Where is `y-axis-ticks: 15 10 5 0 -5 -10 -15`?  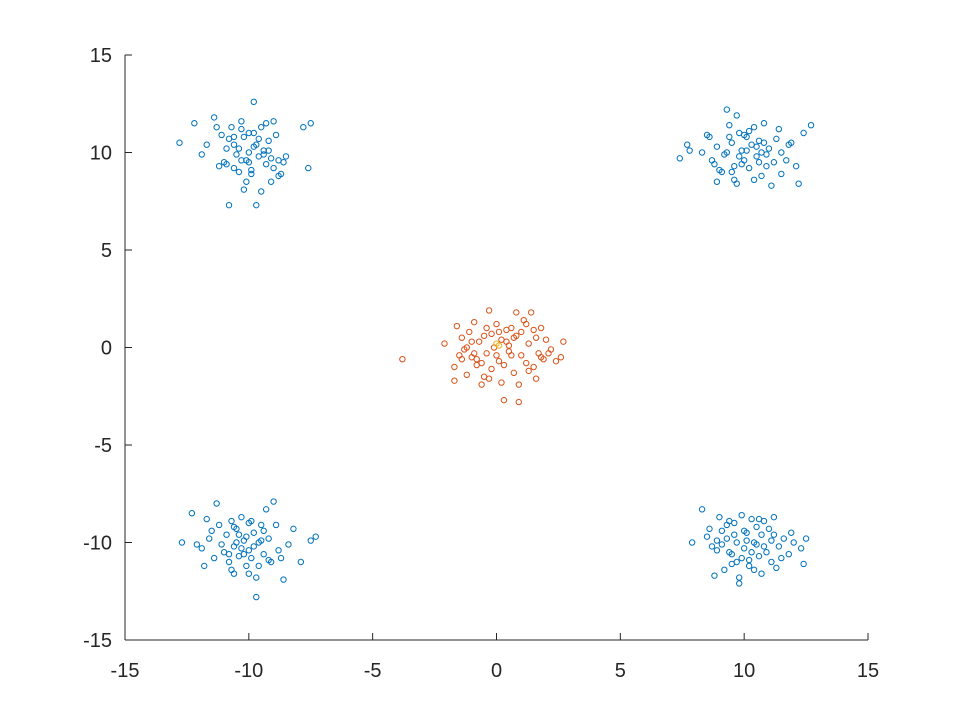
y-axis-ticks: 15 10 5 0 -5 -10 -15 is located at coordinates (107, 348).